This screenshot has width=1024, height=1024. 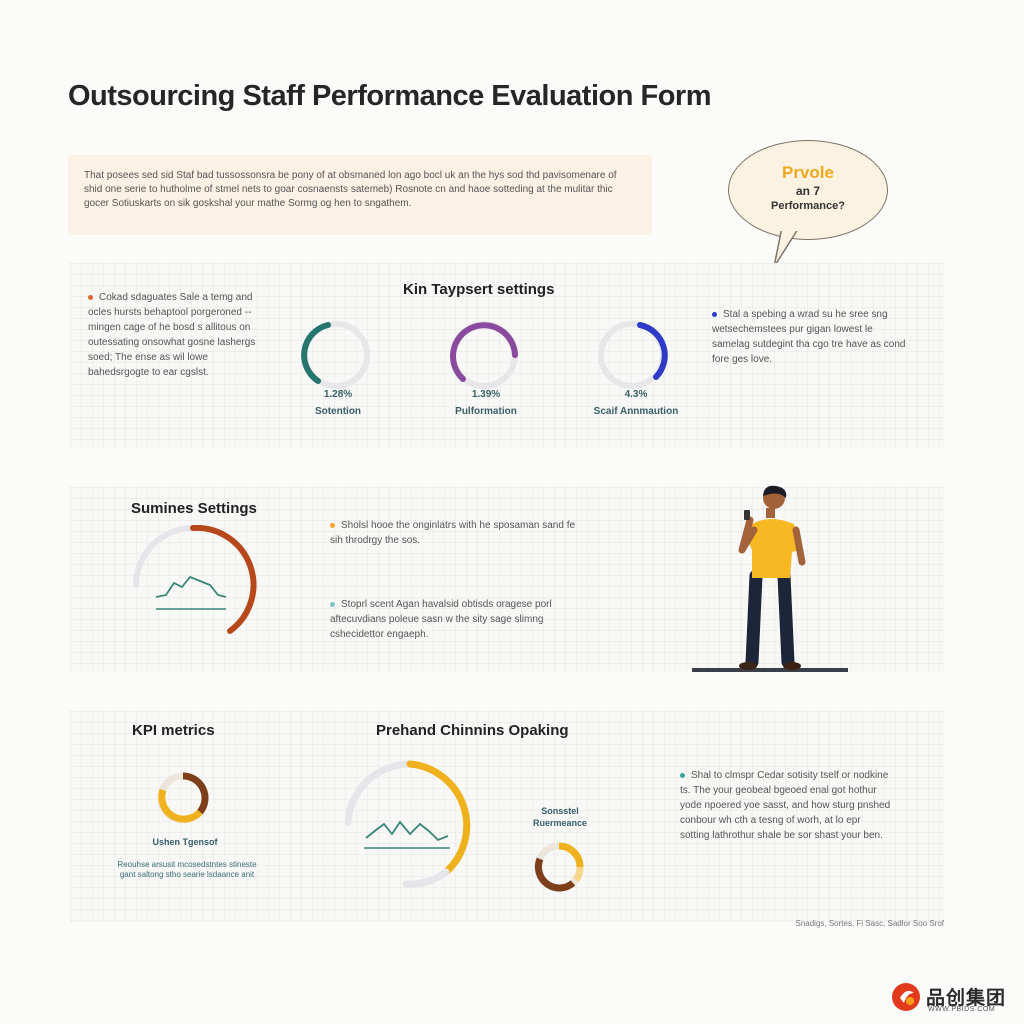 I want to click on gauge-name: Pulformation, so click(x=486, y=411).